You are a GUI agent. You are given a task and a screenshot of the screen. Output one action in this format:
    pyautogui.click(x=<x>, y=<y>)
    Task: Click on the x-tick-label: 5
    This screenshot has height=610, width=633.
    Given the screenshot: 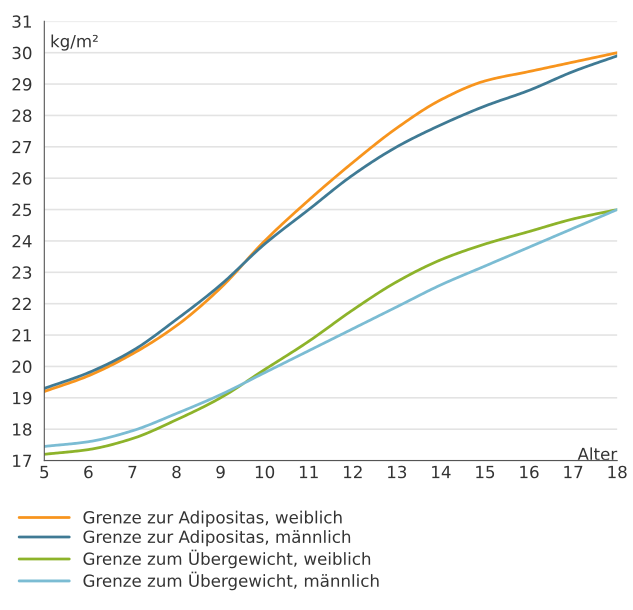 What is the action you would take?
    pyautogui.click(x=44, y=472)
    